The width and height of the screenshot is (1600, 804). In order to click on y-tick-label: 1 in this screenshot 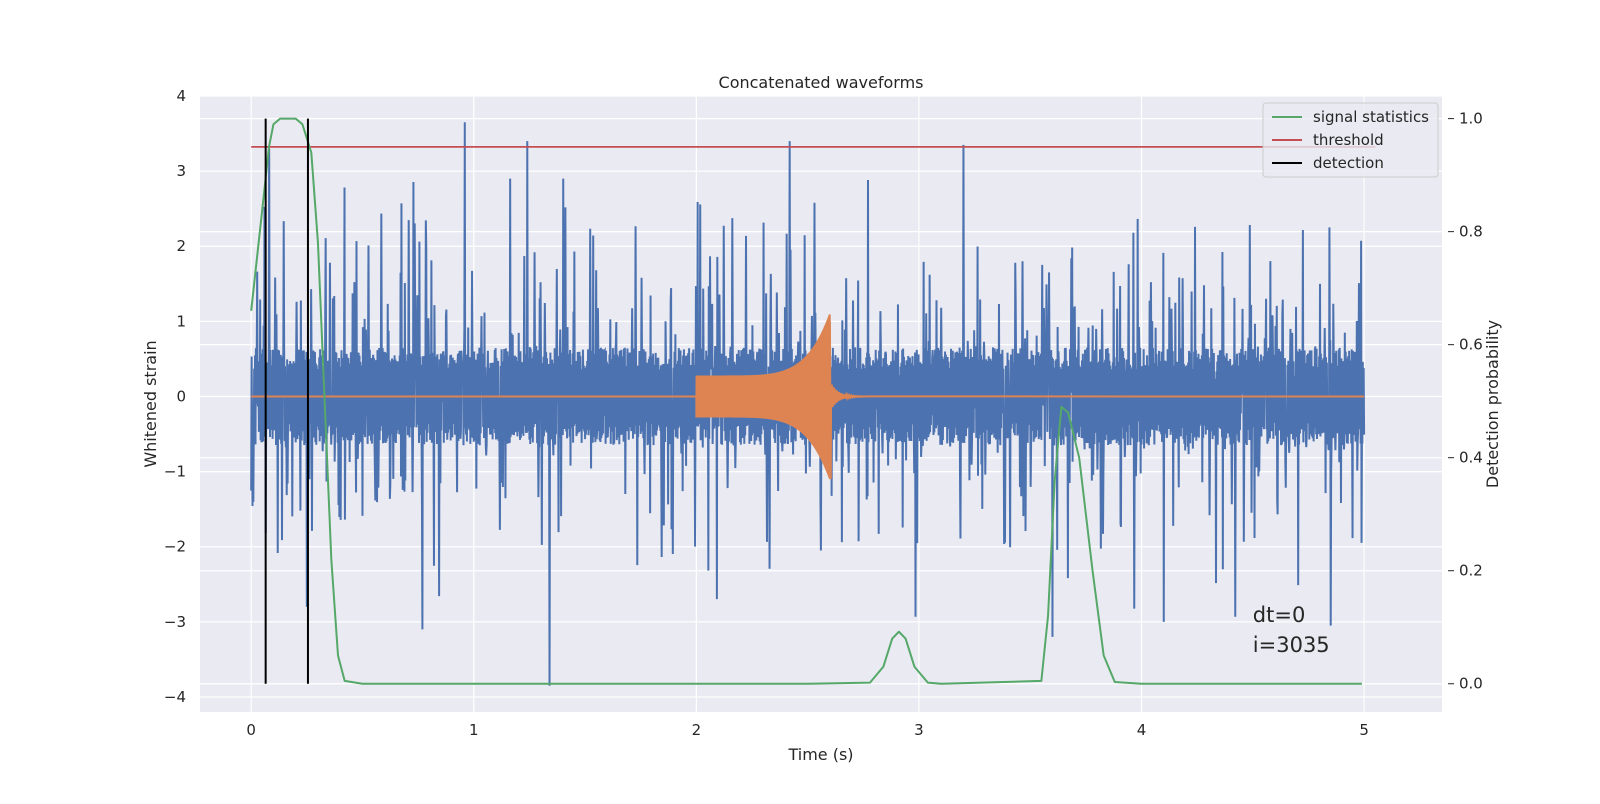, I will do `click(181, 321)`.